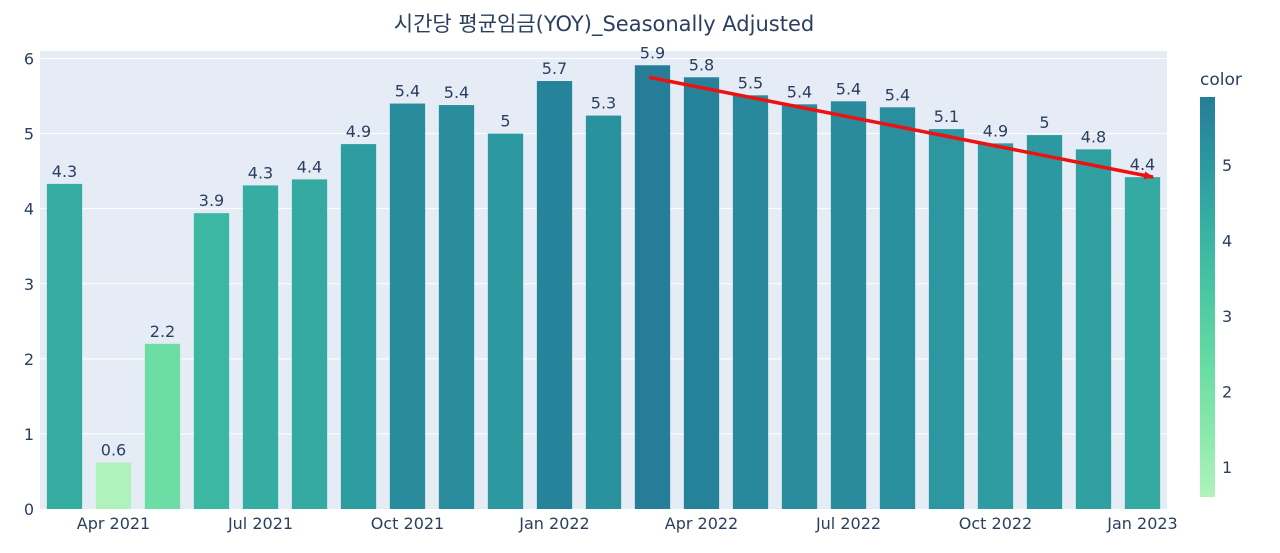 Image resolution: width=1280 pixels, height=553 pixels. Describe the element at coordinates (701, 64) in the screenshot. I see `bar-value-label: 5.8` at that location.